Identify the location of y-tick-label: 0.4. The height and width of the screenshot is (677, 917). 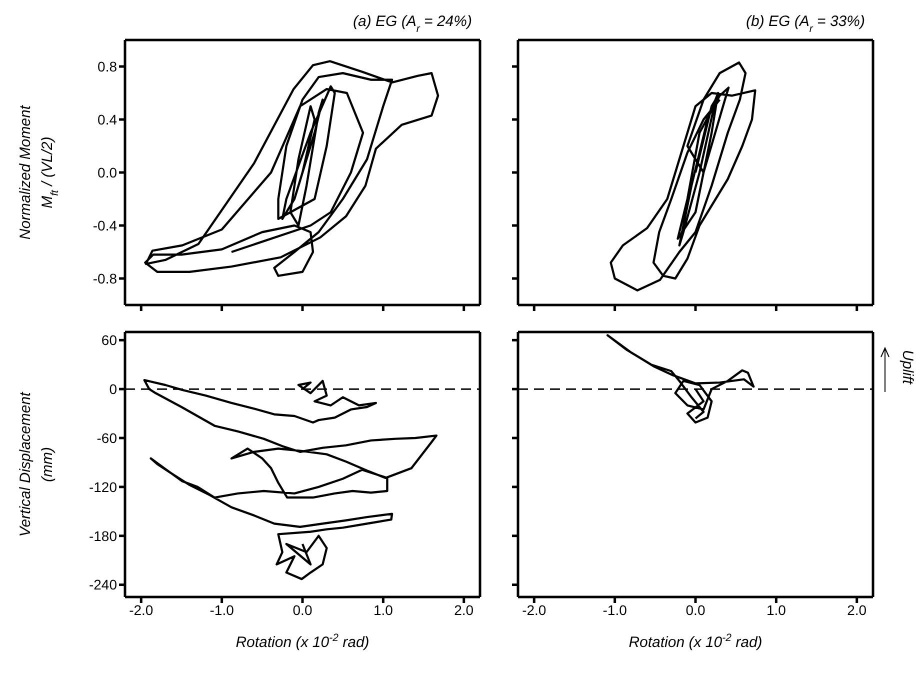
(108, 119).